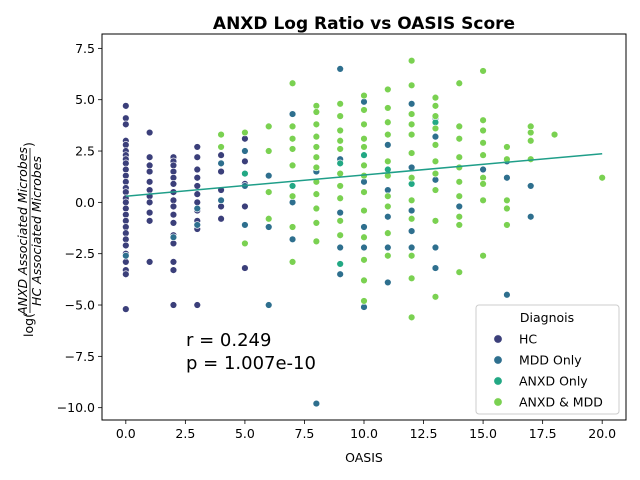 The width and height of the screenshot is (640, 480). What do you see at coordinates (126, 433) in the screenshot?
I see `x-tick-label: 0.0` at bounding box center [126, 433].